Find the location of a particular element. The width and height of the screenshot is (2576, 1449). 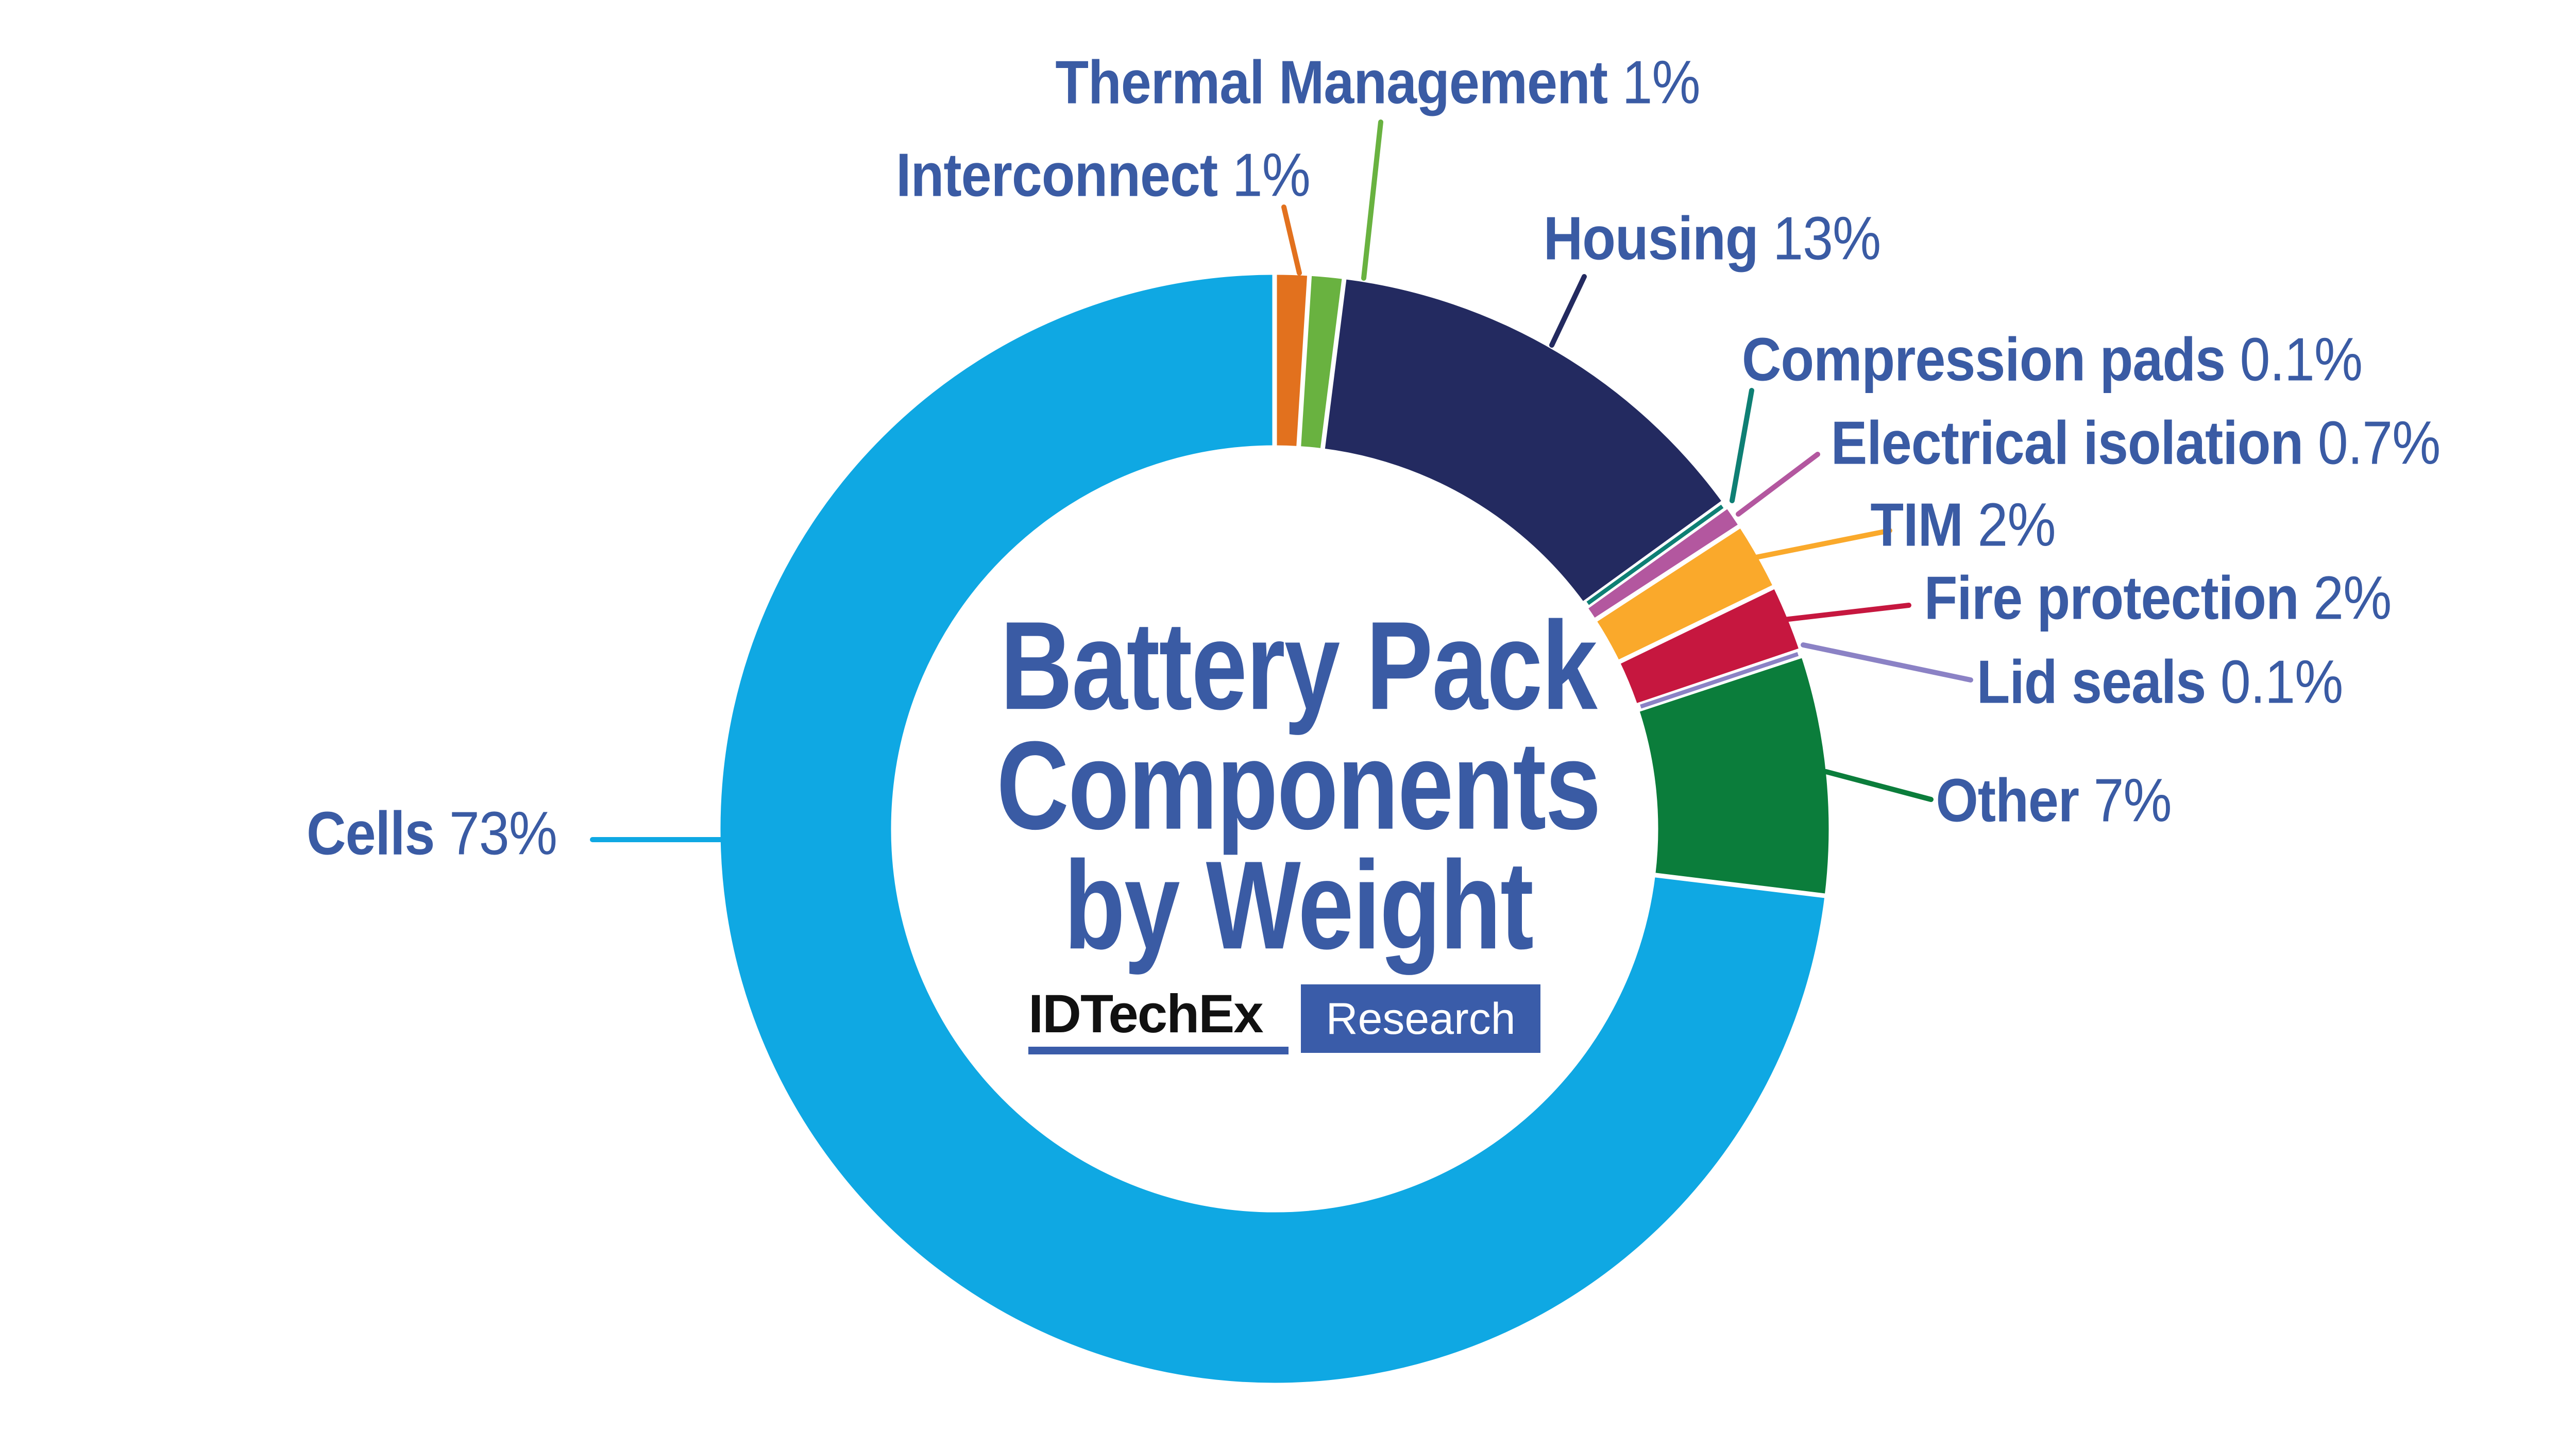

slice-name: Cells is located at coordinates (378, 833).